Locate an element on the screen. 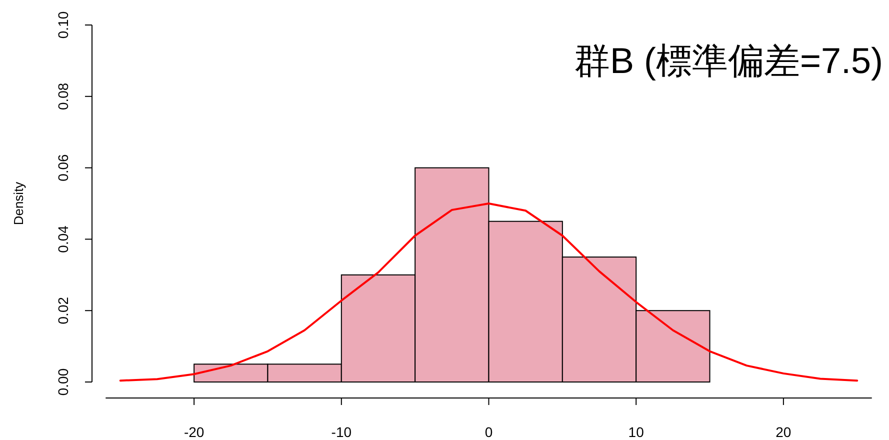  y-tick-label: 0.06 is located at coordinates (63, 168).